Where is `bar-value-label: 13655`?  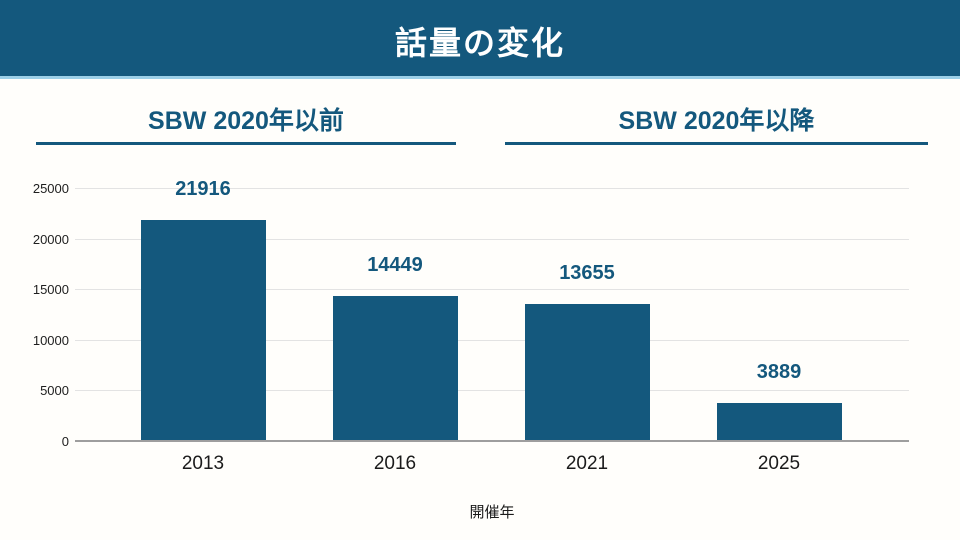 bar-value-label: 13655 is located at coordinates (587, 272).